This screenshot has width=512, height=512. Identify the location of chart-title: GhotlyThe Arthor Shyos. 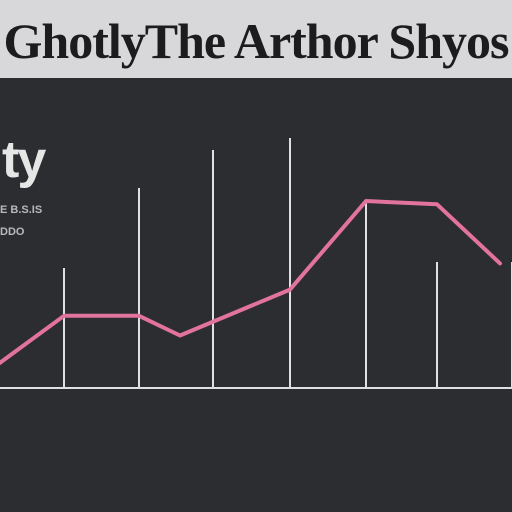
(256, 41).